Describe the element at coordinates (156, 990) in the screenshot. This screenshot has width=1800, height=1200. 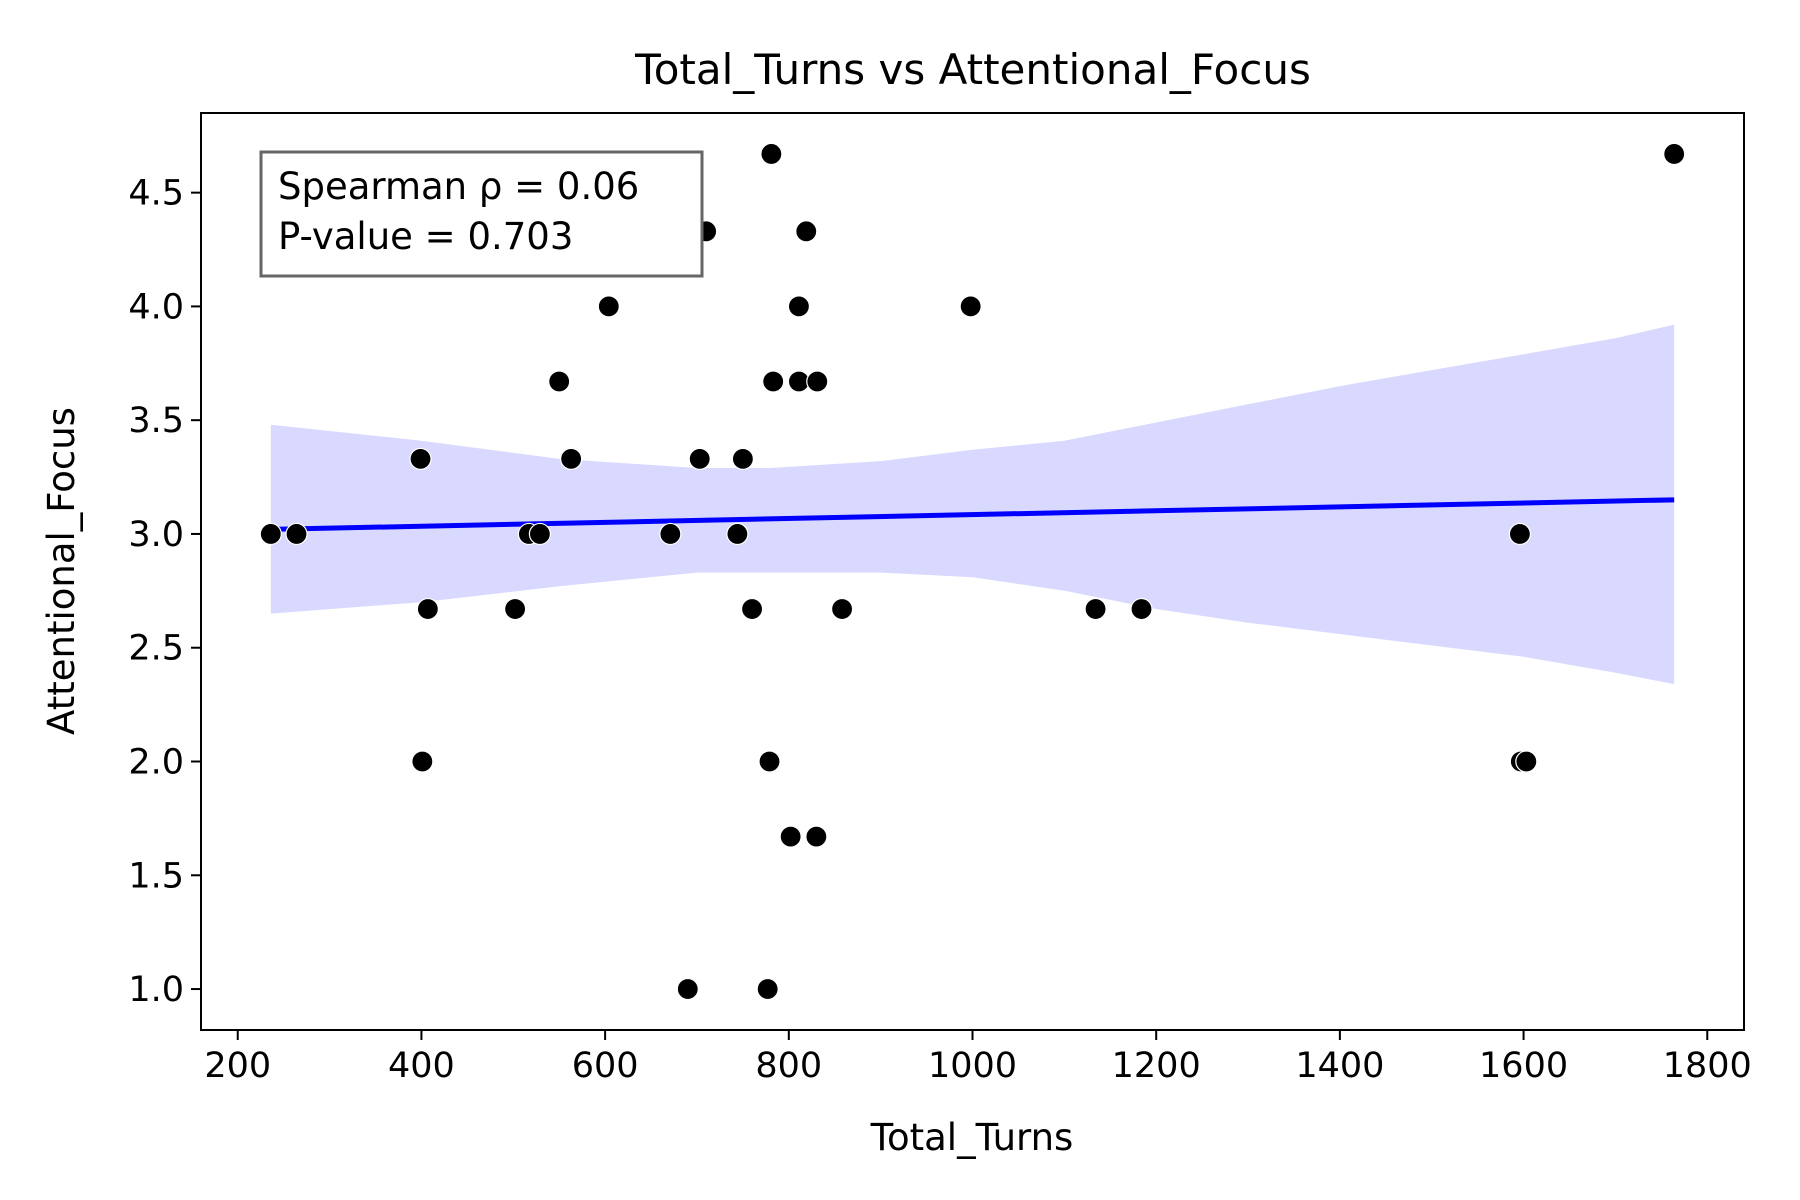
I see `y-tick-label: 1.0` at that location.